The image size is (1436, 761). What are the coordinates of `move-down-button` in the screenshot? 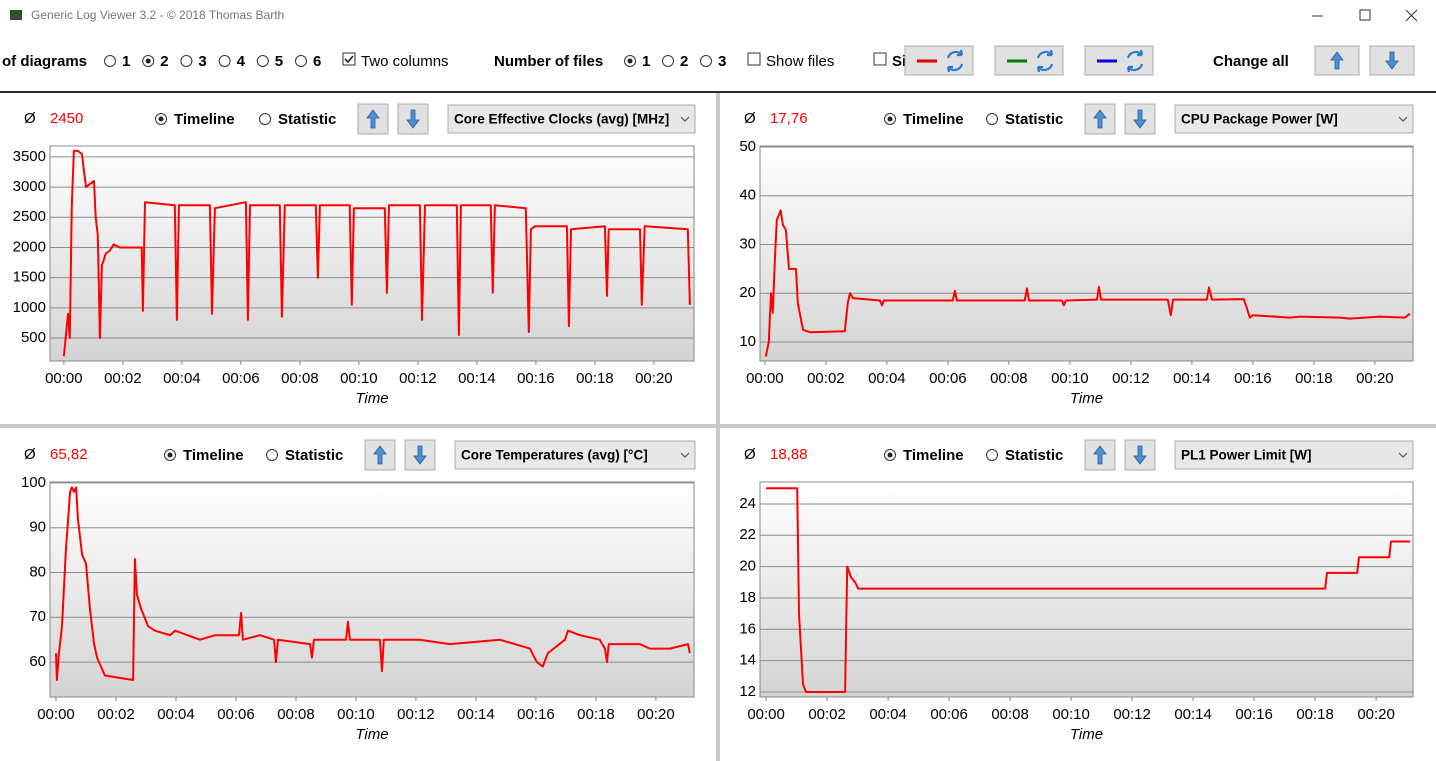 It's located at (413, 119).